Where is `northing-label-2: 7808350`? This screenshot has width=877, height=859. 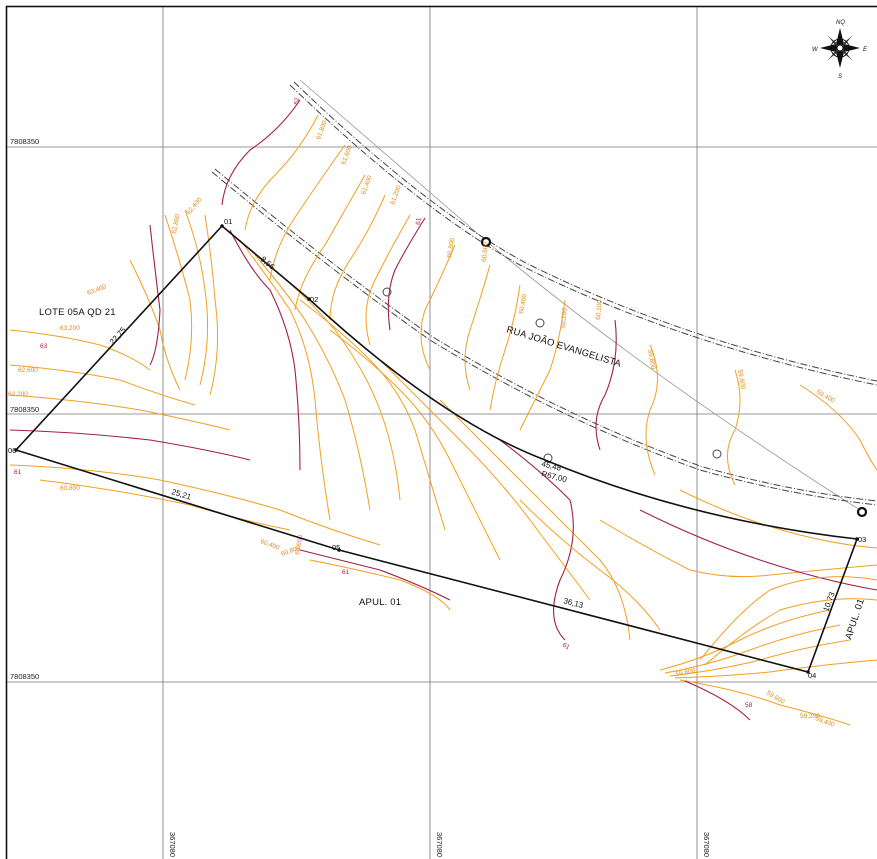
northing-label-2: 7808350 is located at coordinates (24, 409).